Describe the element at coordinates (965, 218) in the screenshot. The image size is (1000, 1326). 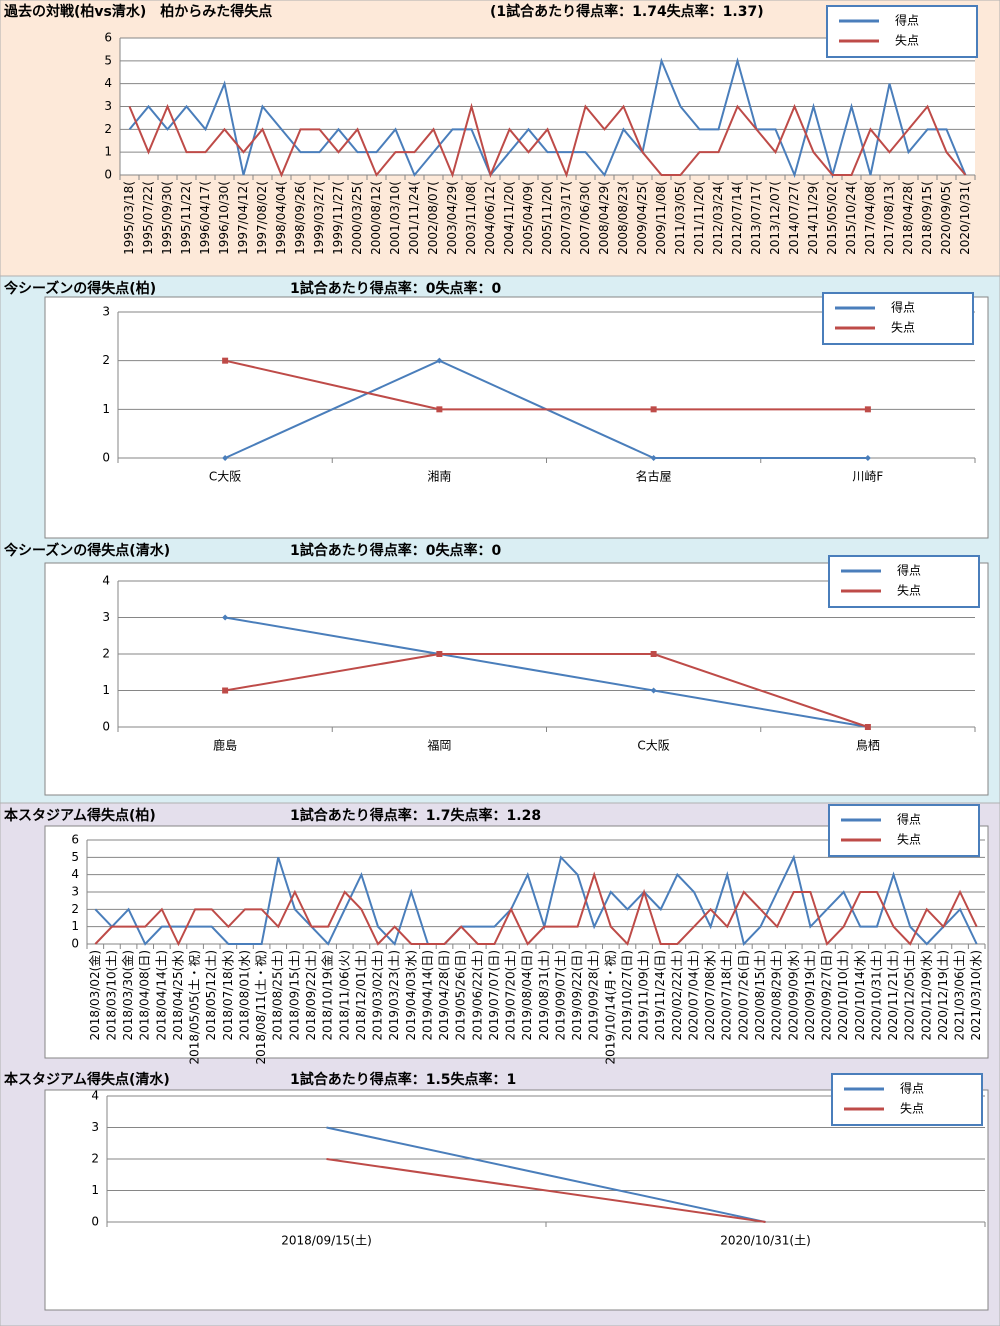
I see `x-tick-label: 2020/10/31(` at that location.